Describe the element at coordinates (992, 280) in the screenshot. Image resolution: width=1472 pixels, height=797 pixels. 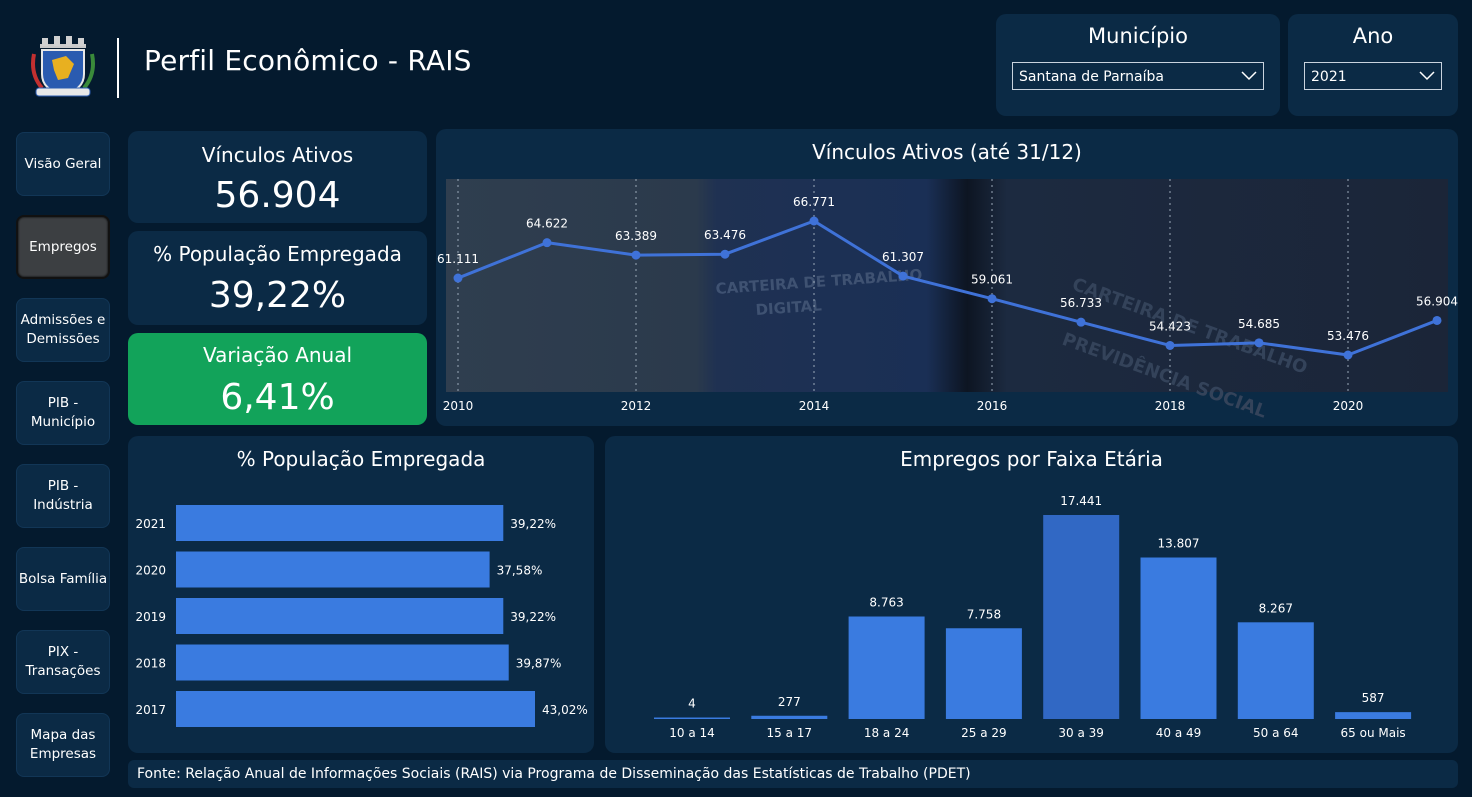
I see `data-label: 59.061` at that location.